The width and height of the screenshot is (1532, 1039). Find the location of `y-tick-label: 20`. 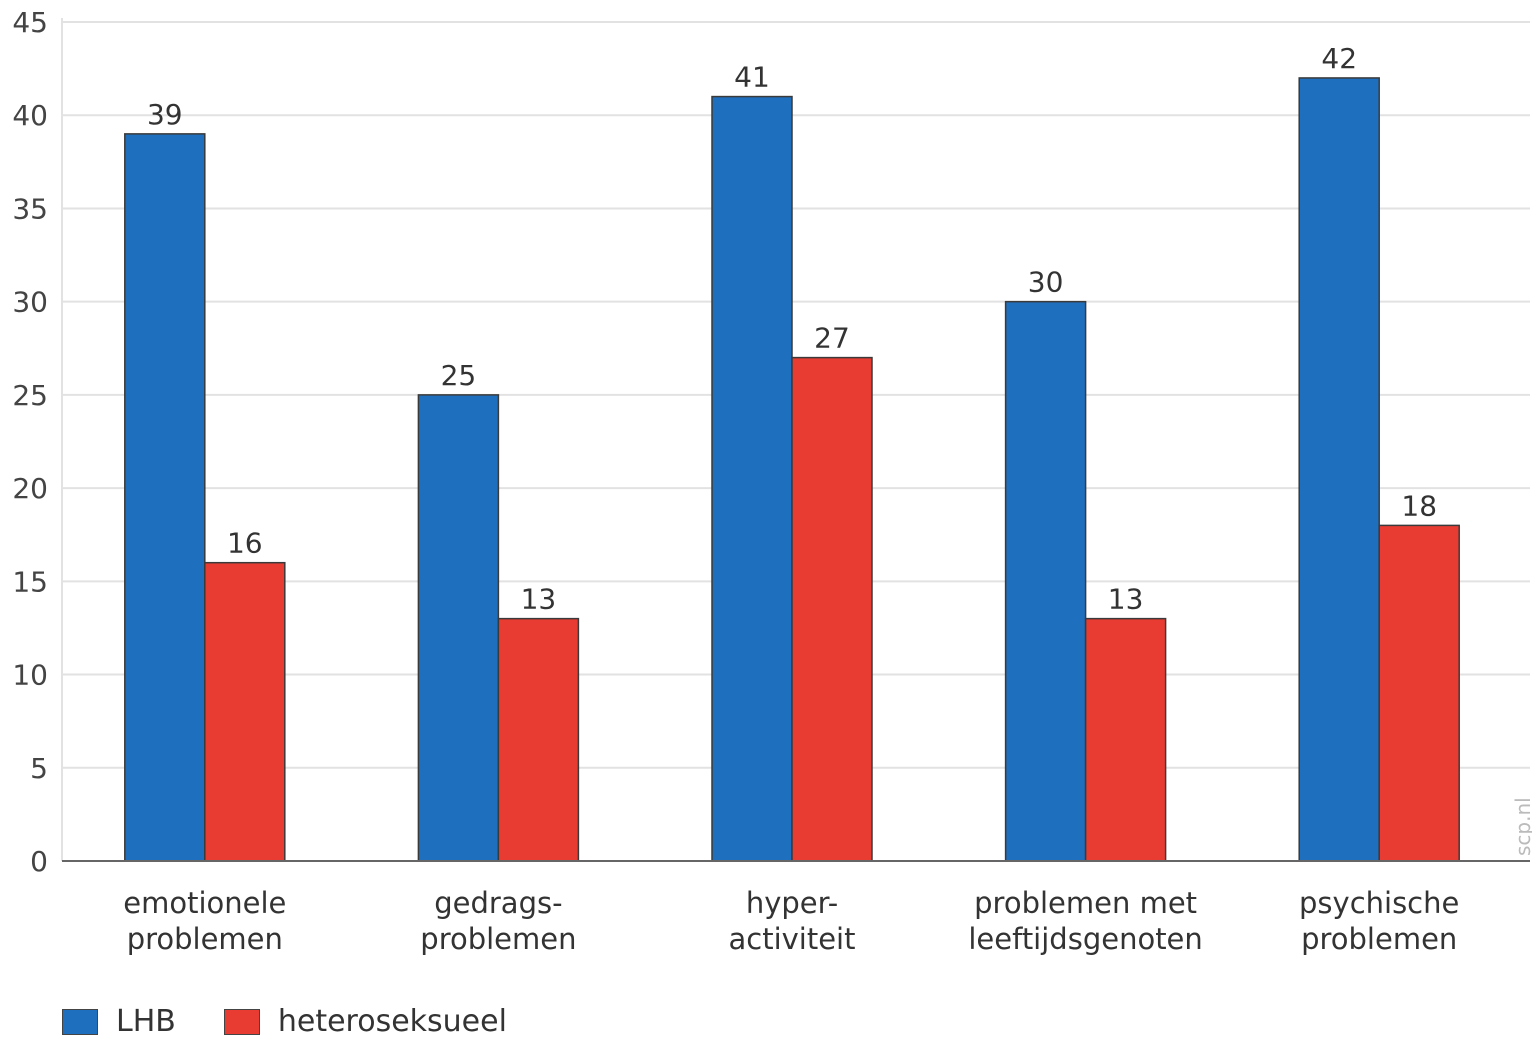

y-tick-label: 20 is located at coordinates (30, 488).